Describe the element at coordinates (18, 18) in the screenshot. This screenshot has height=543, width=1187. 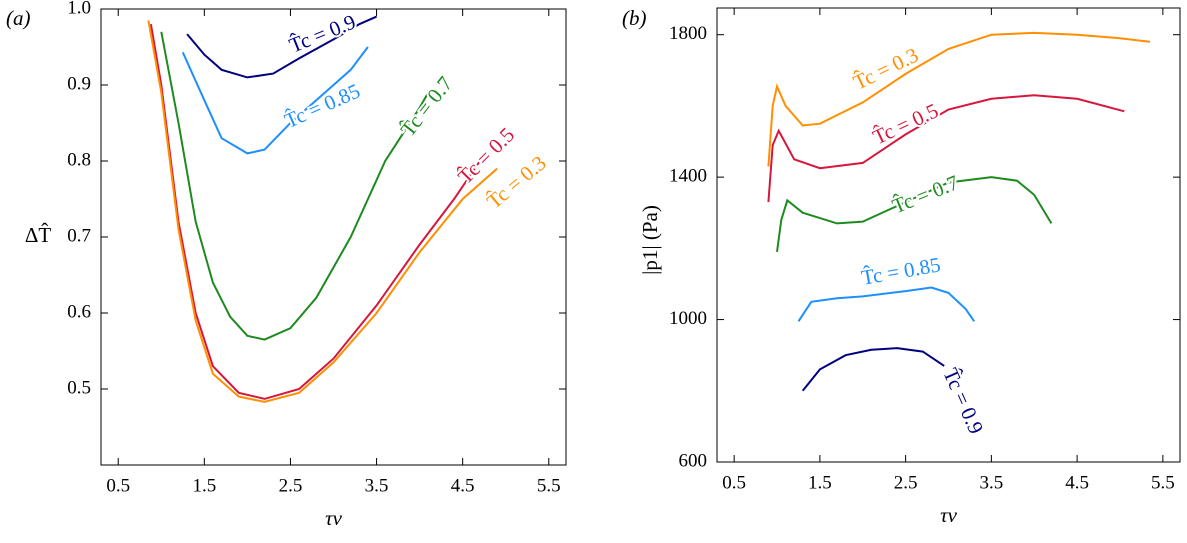
I see `panel-label: (a)` at that location.